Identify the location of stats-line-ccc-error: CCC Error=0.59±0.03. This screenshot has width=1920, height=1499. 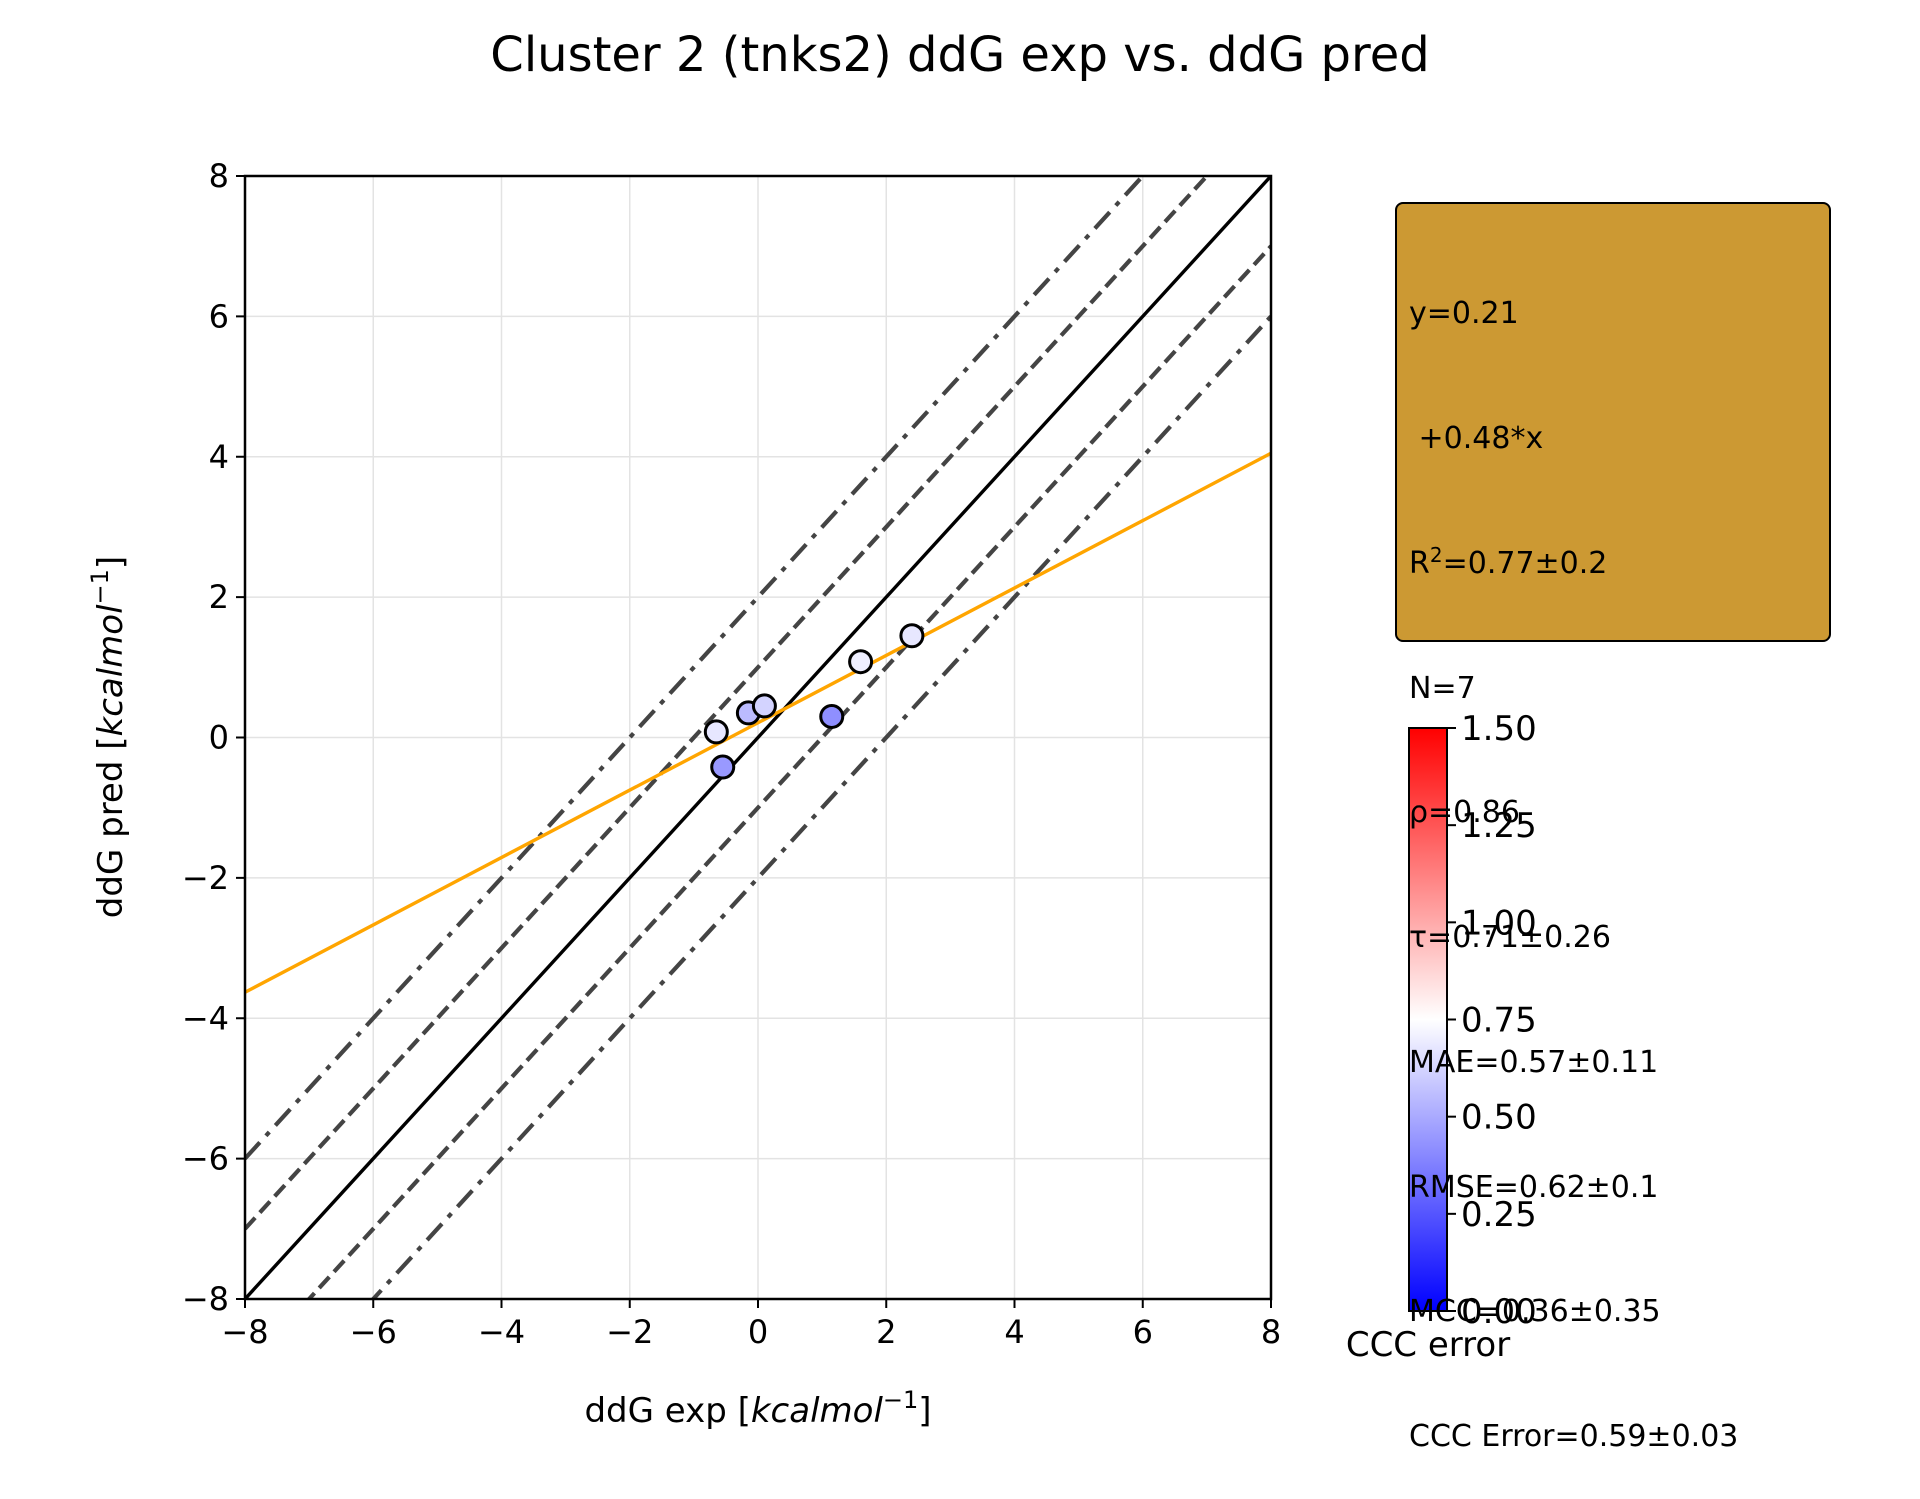
(1574, 1437).